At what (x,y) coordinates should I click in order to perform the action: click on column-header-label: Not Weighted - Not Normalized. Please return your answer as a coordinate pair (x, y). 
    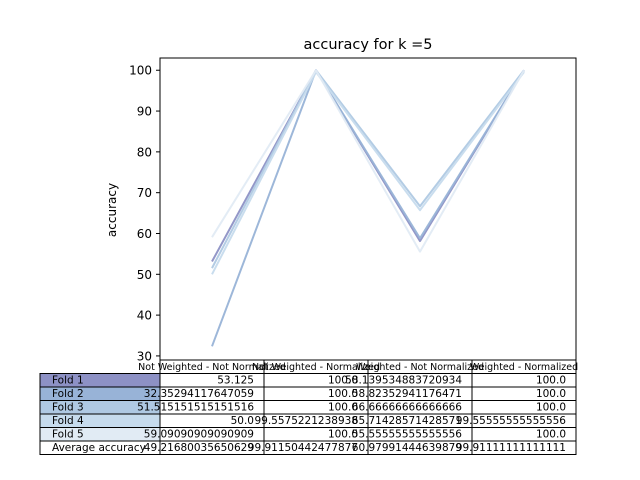
    Looking at the image, I should click on (212, 367).